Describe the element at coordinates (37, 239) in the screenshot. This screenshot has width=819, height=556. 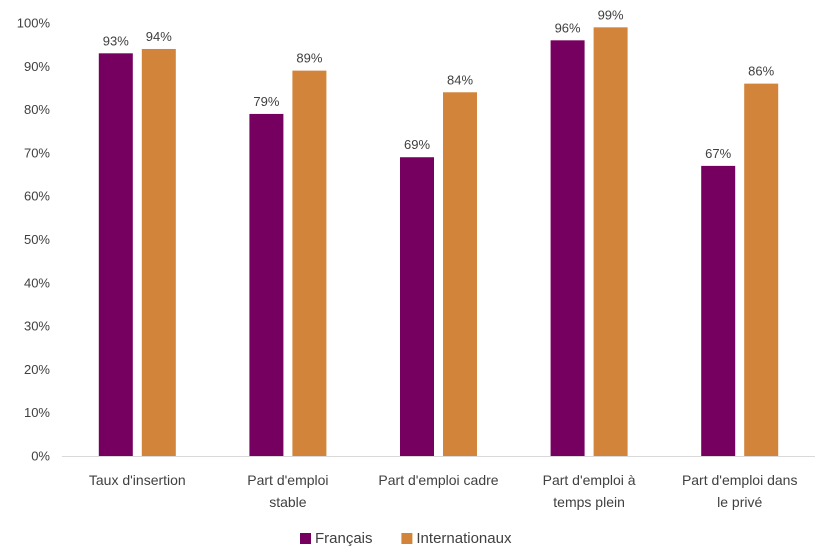
I see `y-tick-label: 50%` at that location.